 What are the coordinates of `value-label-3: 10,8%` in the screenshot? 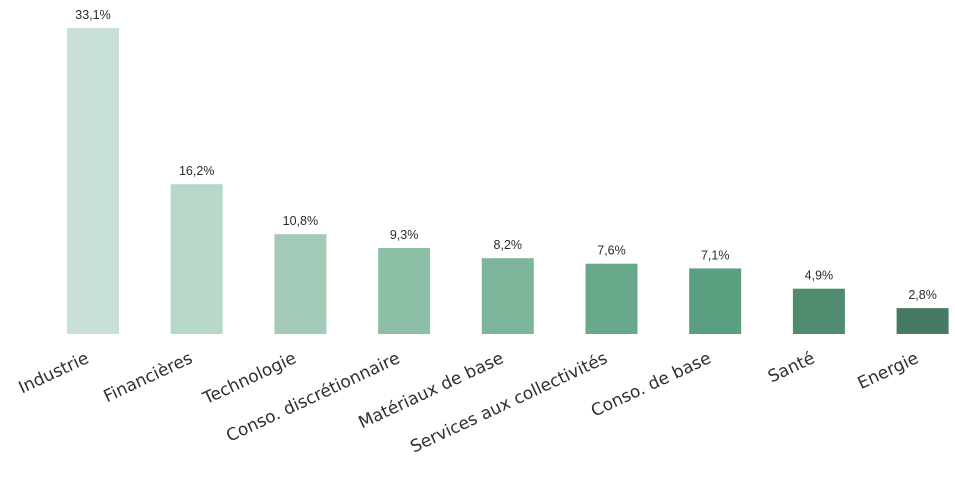 It's located at (300, 221).